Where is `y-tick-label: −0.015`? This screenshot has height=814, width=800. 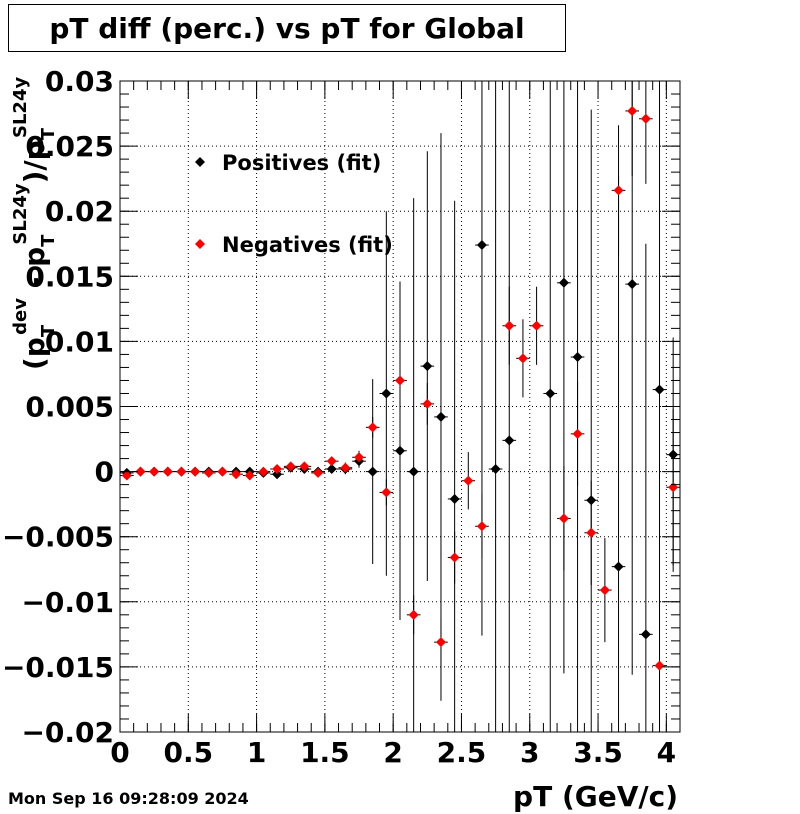 y-tick-label: −0.015 is located at coordinates (58, 667).